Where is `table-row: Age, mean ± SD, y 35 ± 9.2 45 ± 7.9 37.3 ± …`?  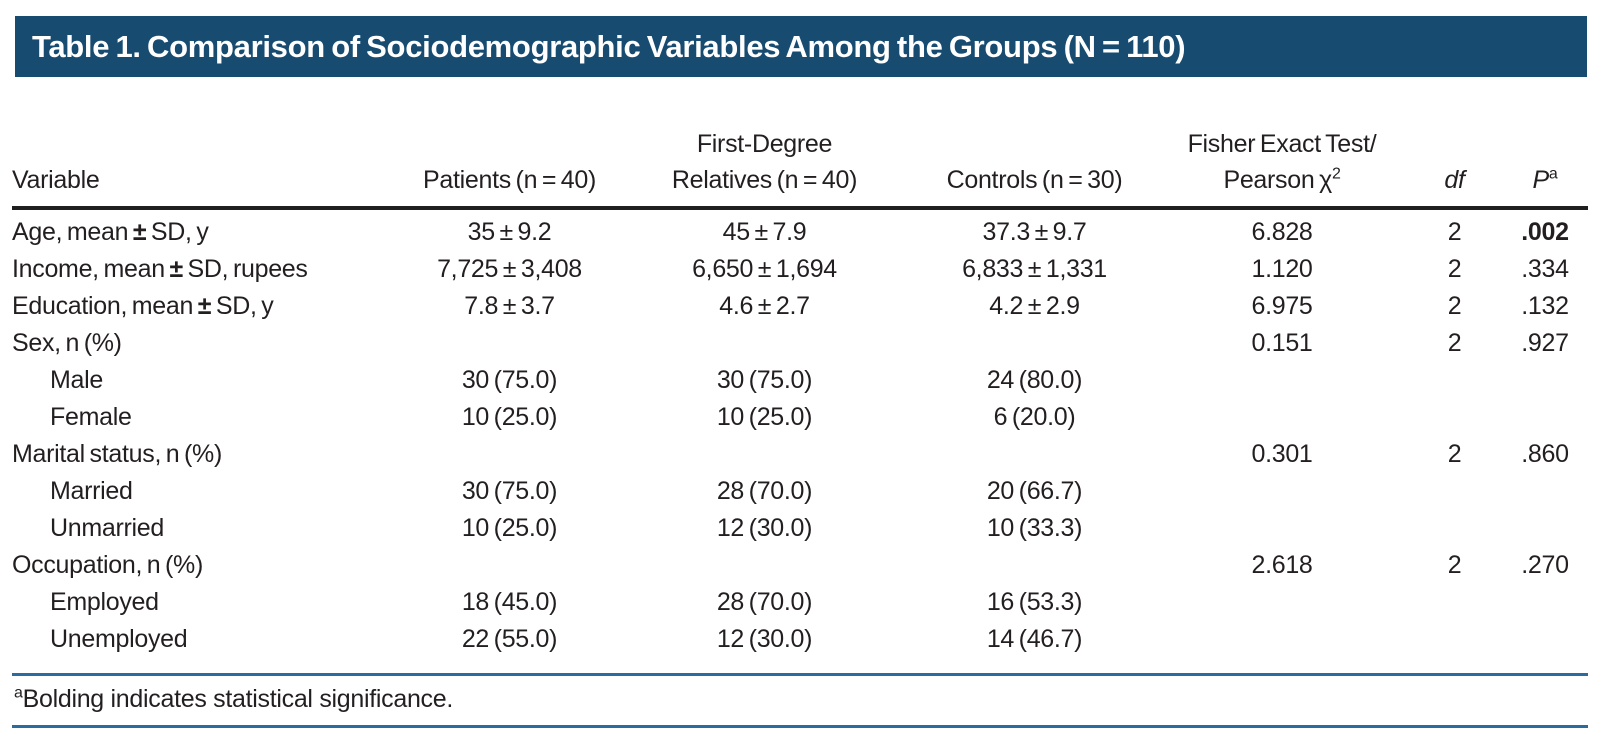 table-row: Age, mean ± SD, y 35 ± 9.2 45 ± 7.9 37.3 ± … is located at coordinates (800, 229).